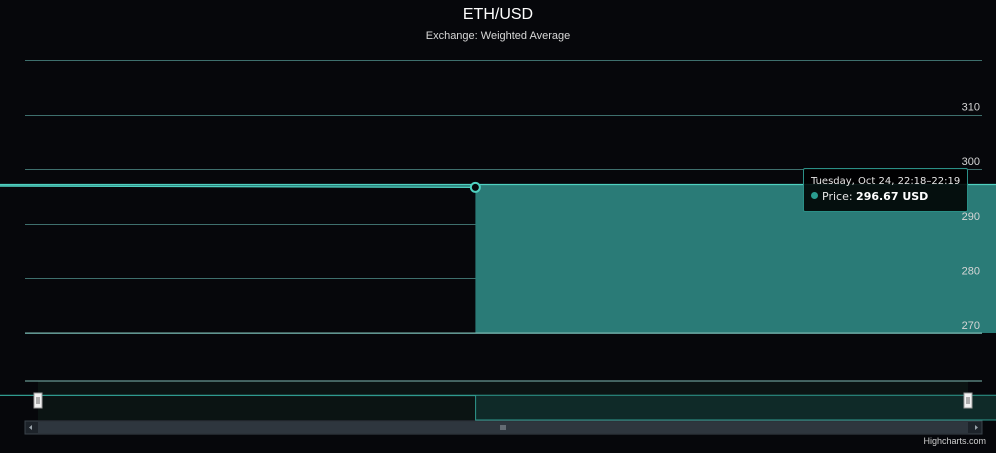 The width and height of the screenshot is (996, 453). Describe the element at coordinates (971, 162) in the screenshot. I see `y-tick-label: 300` at that location.